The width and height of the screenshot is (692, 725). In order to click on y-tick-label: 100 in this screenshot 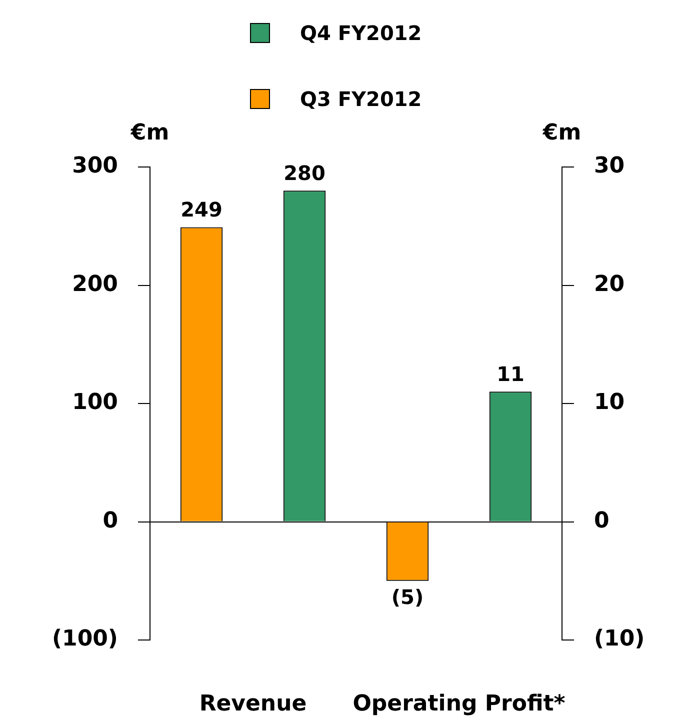, I will do `click(95, 403)`.